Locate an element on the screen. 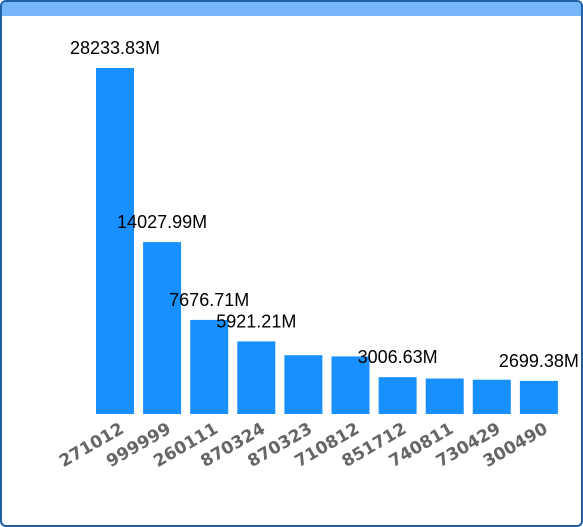 Image resolution: width=583 pixels, height=527 pixels. data-label-300490: 2699.38M is located at coordinates (539, 361).